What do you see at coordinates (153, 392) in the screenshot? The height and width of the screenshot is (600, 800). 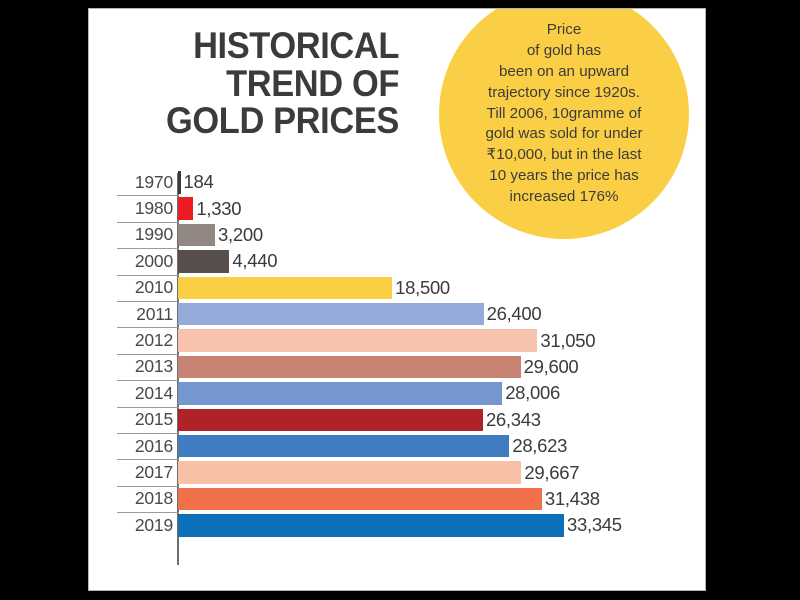 I see `year-label: 2014` at bounding box center [153, 392].